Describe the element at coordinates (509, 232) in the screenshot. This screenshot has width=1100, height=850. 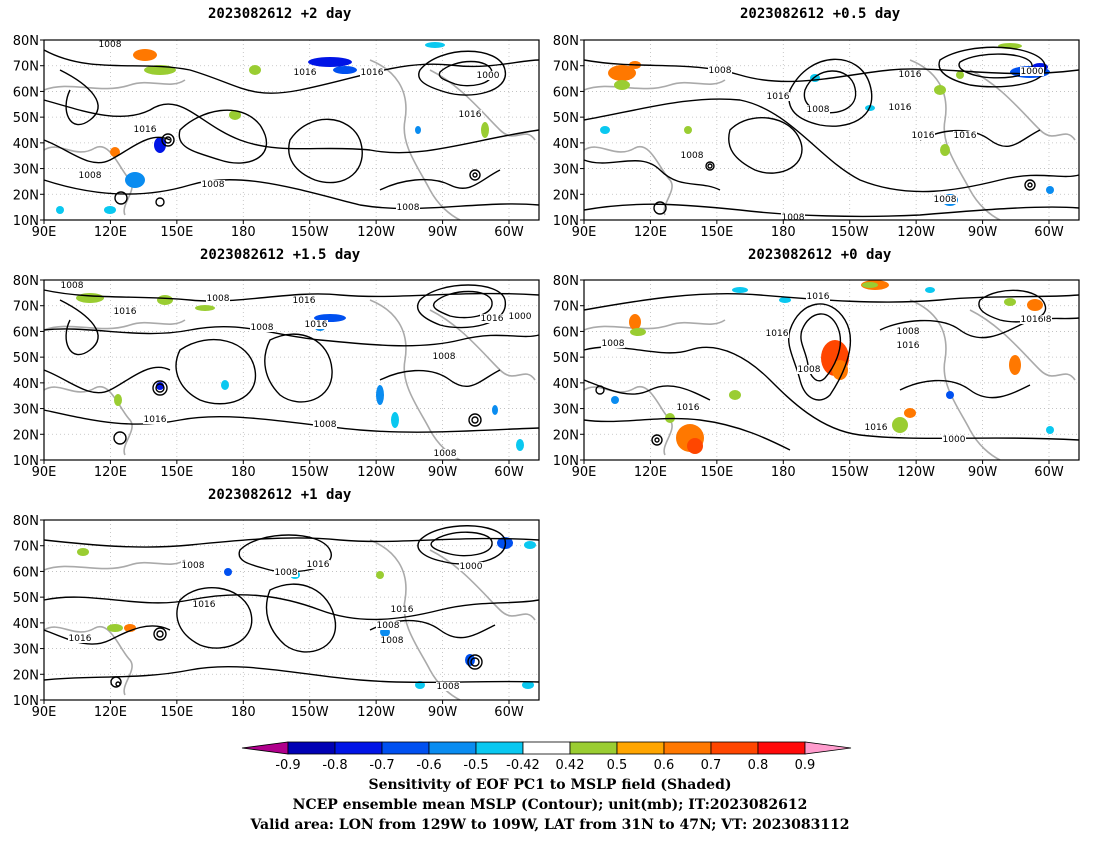
I see `lon-tick-label: 60W` at that location.